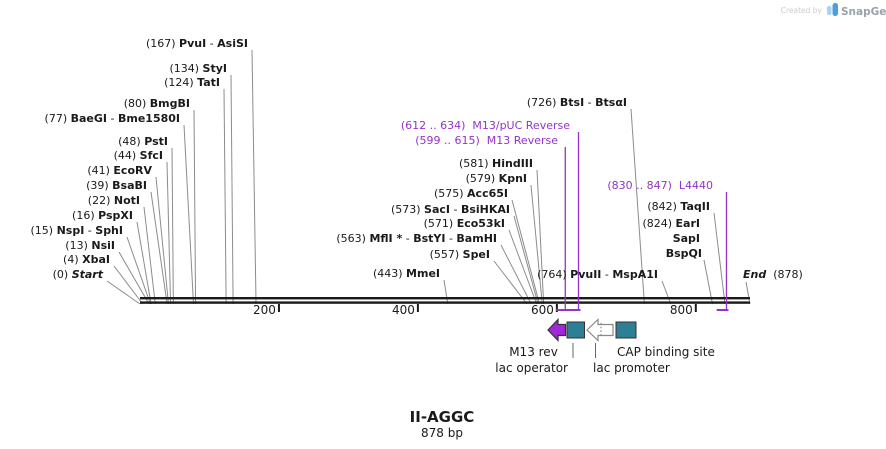  I want to click on enzyme-site-label-kpni: (579) KpnI, so click(496, 178).